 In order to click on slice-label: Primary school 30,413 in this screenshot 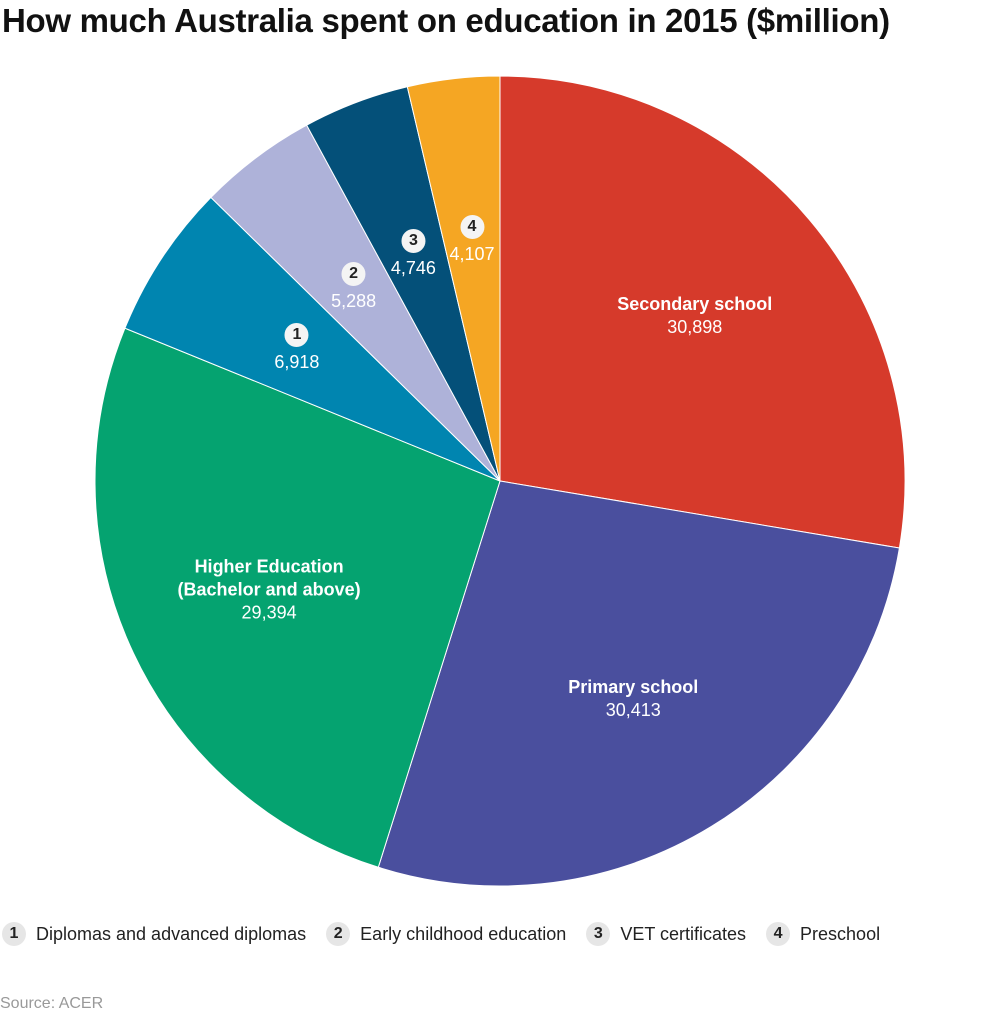, I will do `click(633, 699)`.